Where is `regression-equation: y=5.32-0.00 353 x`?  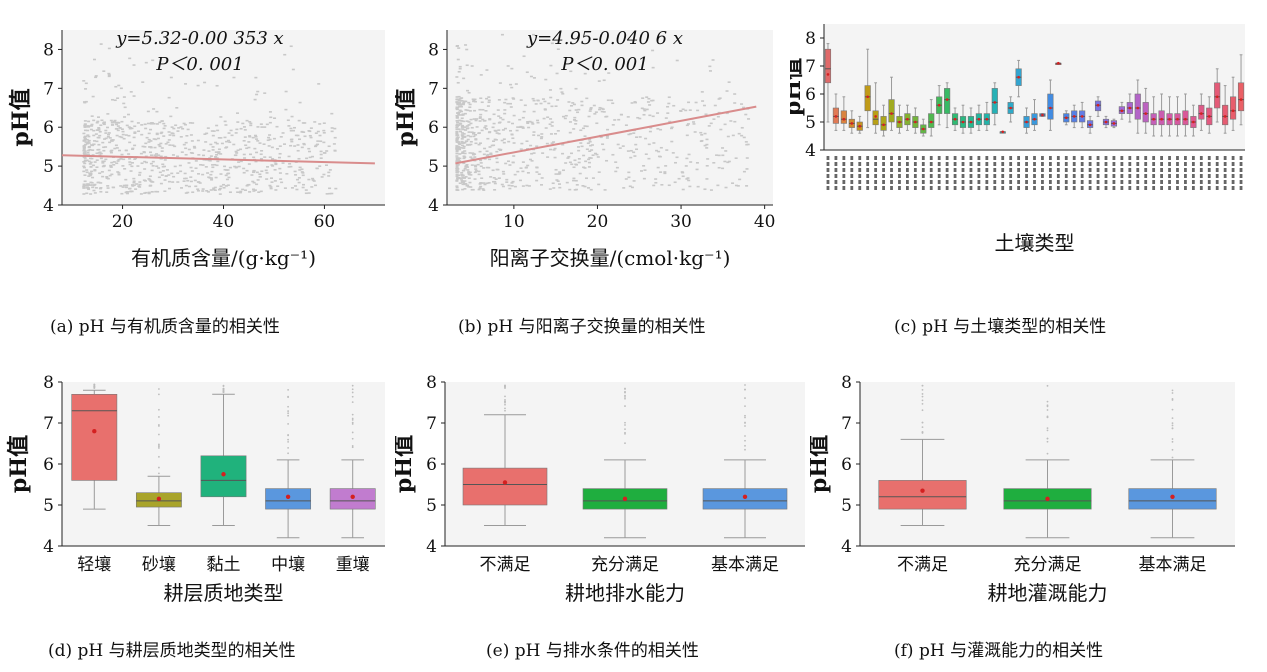
regression-equation: y=5.32-0.00 353 x is located at coordinates (199, 38).